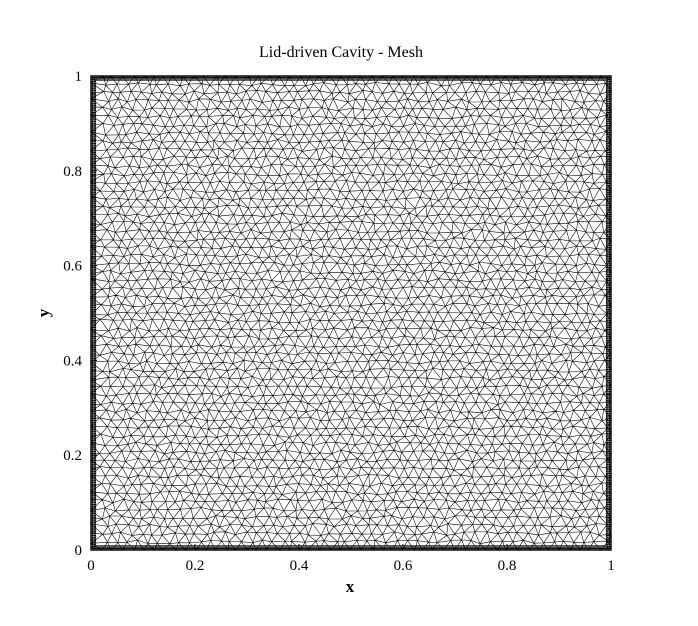 Image resolution: width=698 pixels, height=626 pixels. I want to click on x-axis-ticks: 0 0.2 0.4 0.6 0.8 1, so click(351, 559).